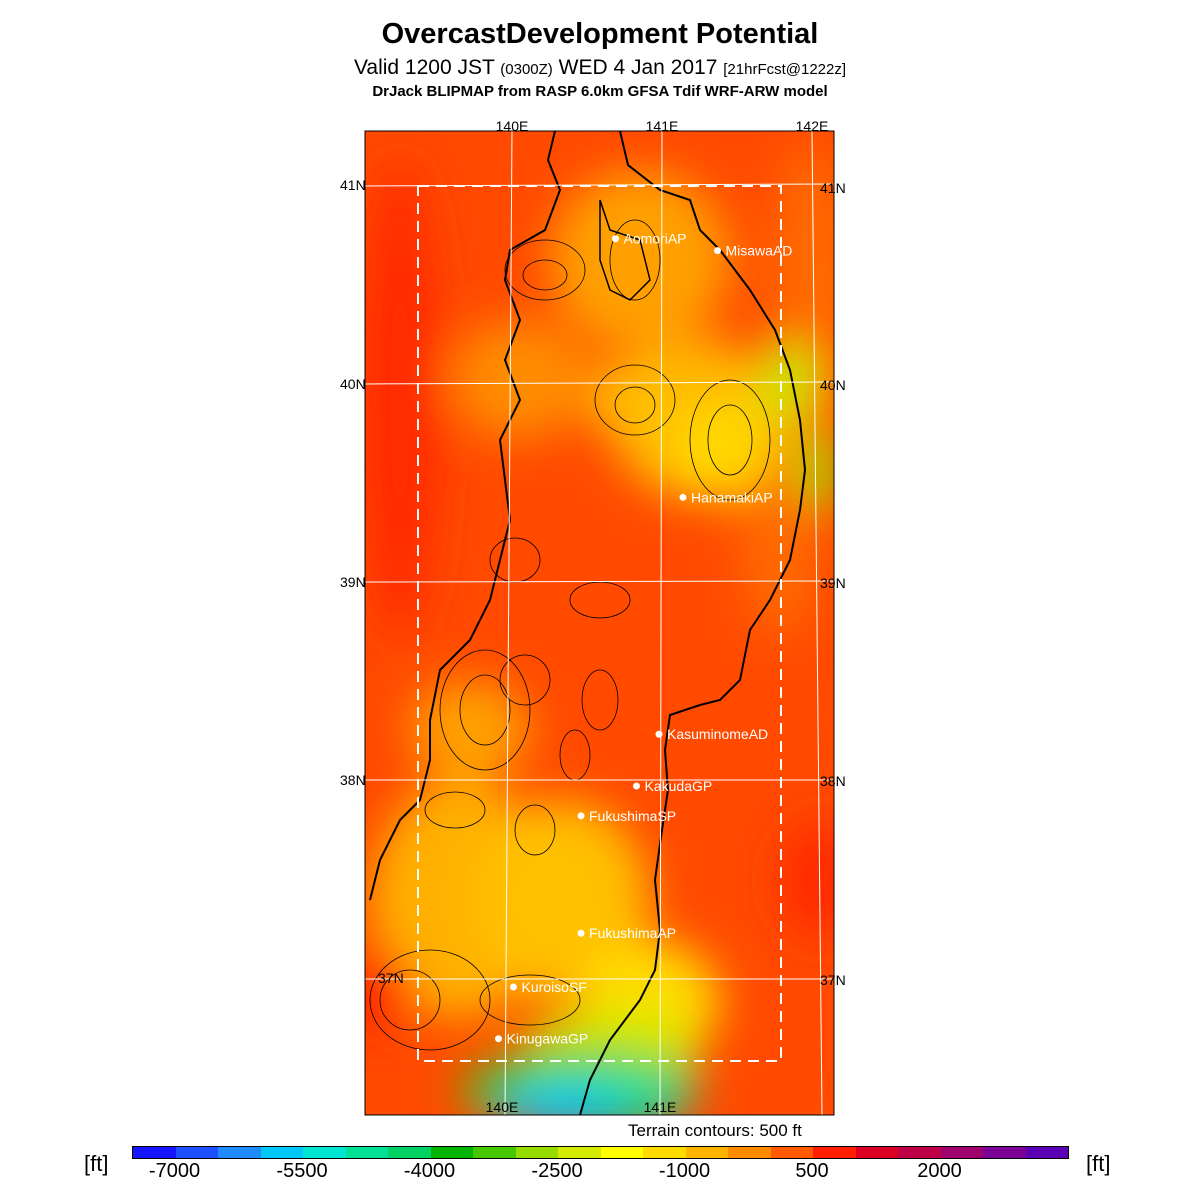 This screenshot has height=1200, width=1200. Describe the element at coordinates (391, 978) in the screenshot. I see `lat-label-left-37N: 37N` at that location.